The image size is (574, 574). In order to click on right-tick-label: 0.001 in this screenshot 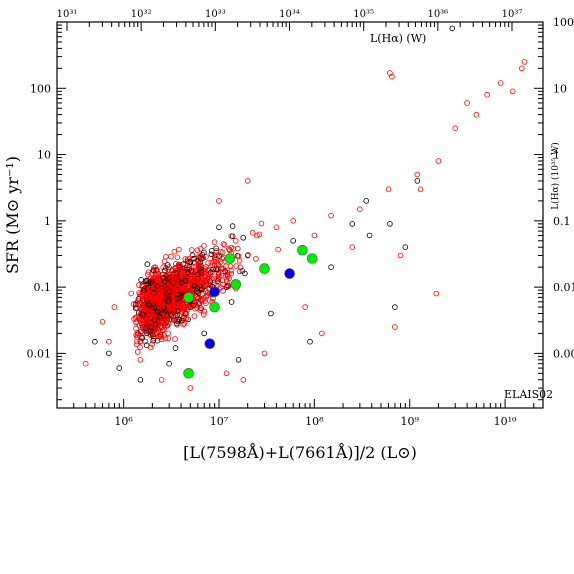, I will do `click(563, 353)`.